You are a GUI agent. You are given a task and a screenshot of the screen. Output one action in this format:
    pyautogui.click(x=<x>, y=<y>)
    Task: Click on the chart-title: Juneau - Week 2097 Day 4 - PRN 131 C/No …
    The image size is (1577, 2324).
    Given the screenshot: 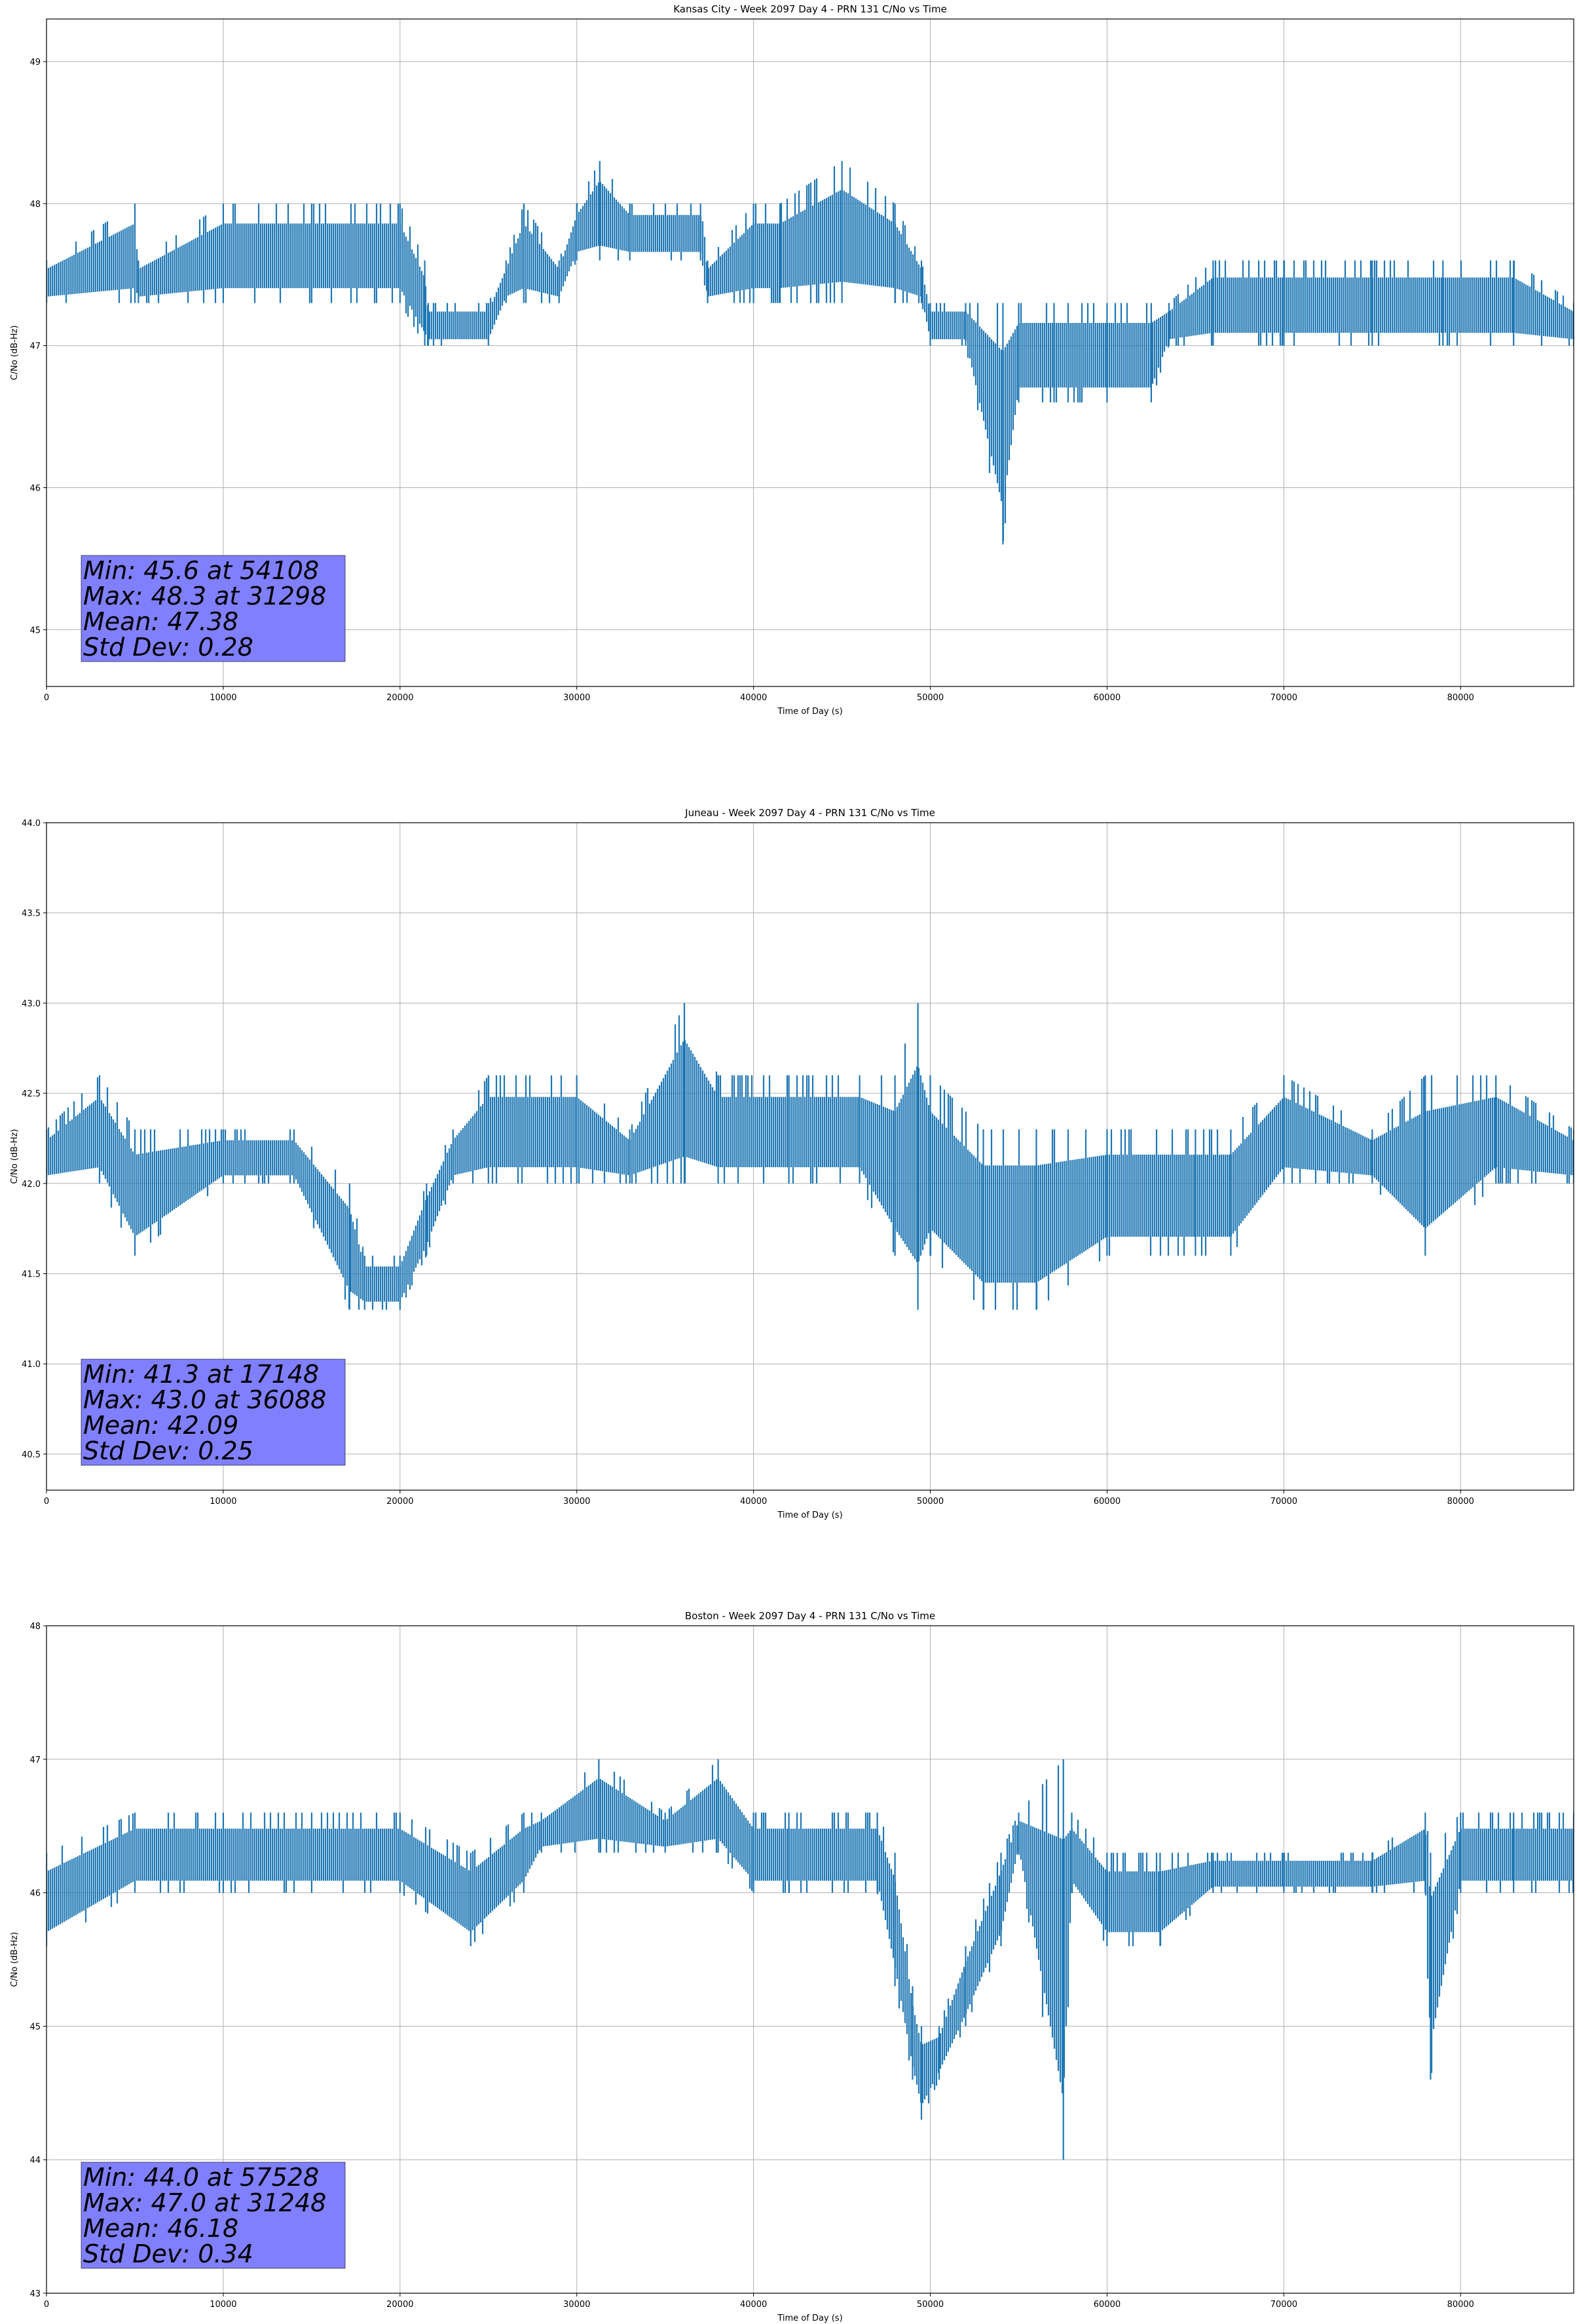 What is the action you would take?
    pyautogui.click(x=809, y=813)
    